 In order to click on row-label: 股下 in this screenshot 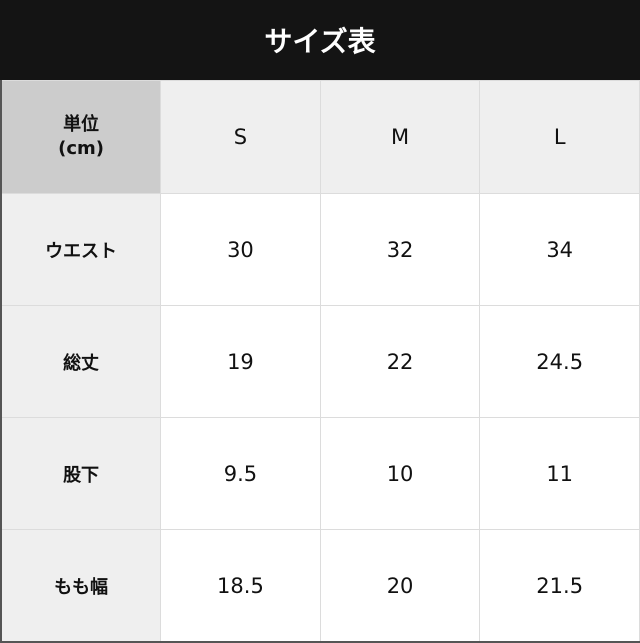, I will do `click(81, 473)`.